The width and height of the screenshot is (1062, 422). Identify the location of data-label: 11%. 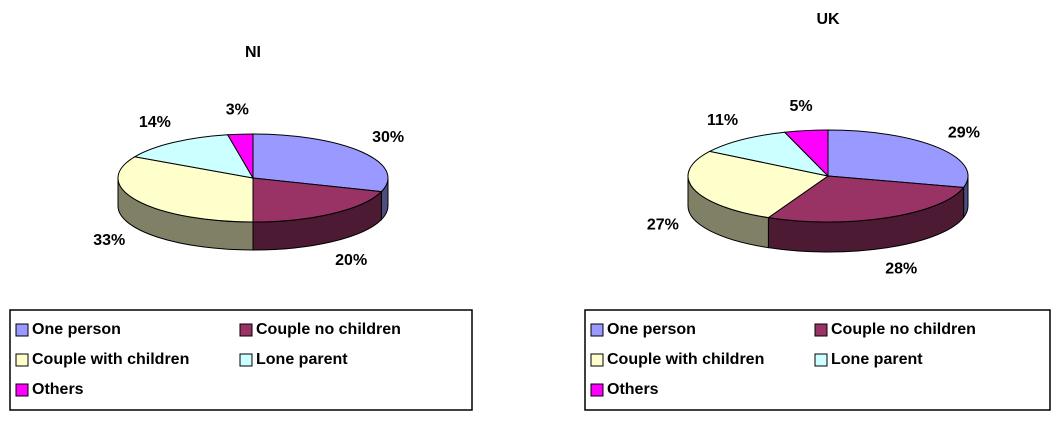
(722, 120).